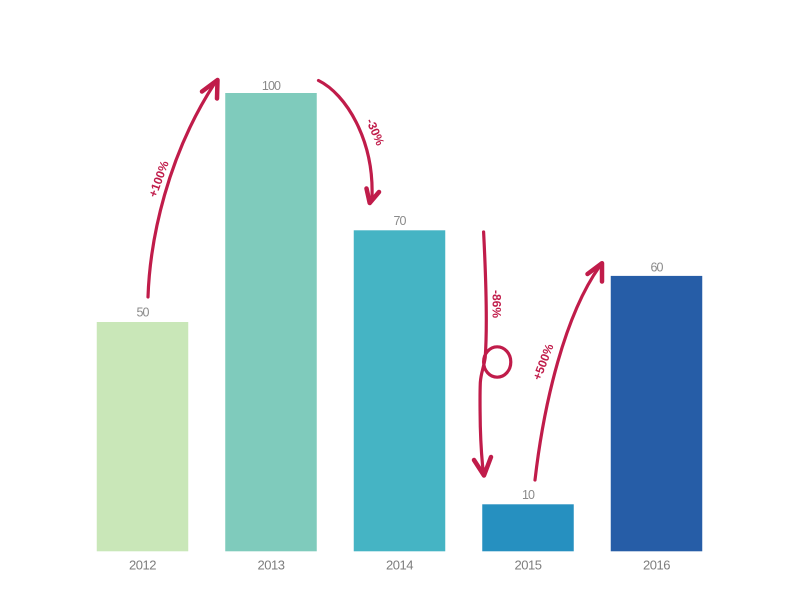 This screenshot has height=600, width=800. What do you see at coordinates (528, 495) in the screenshot?
I see `svg-text: 10` at bounding box center [528, 495].